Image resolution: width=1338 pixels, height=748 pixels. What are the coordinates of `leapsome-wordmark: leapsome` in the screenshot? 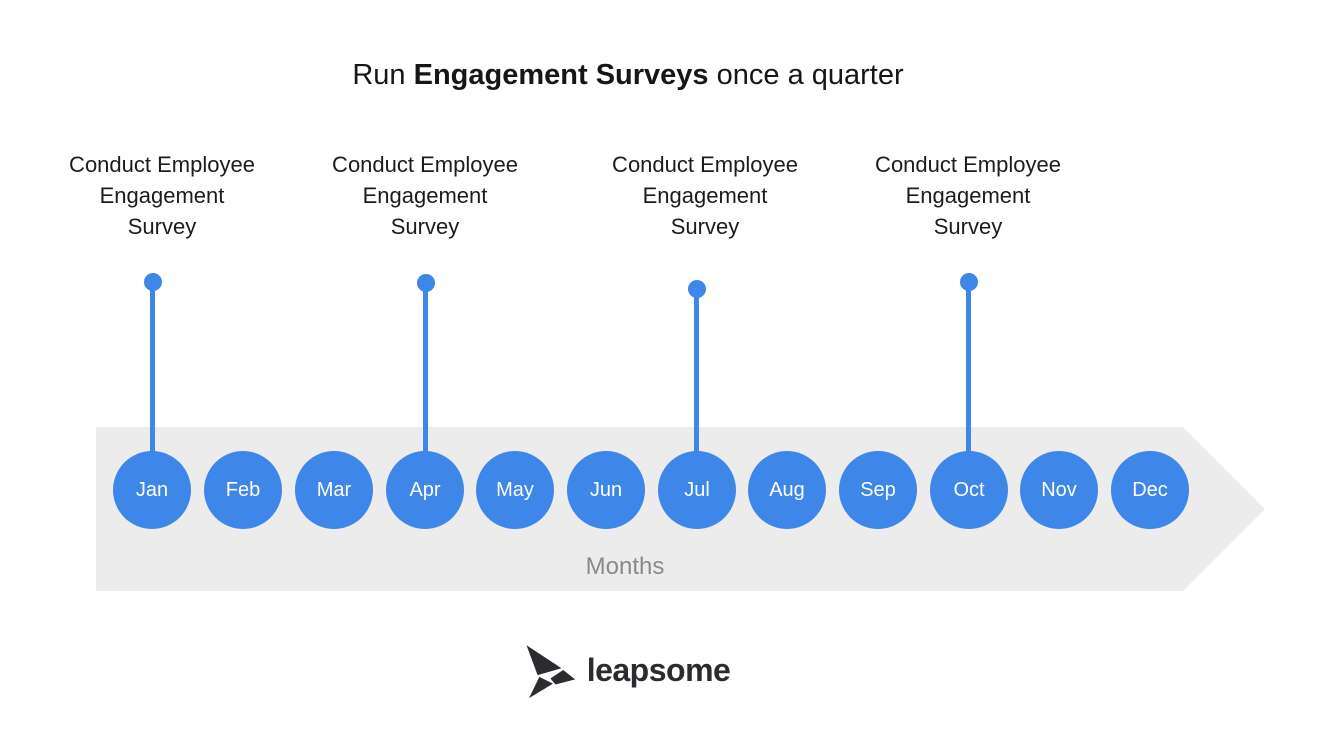 It's located at (658, 669).